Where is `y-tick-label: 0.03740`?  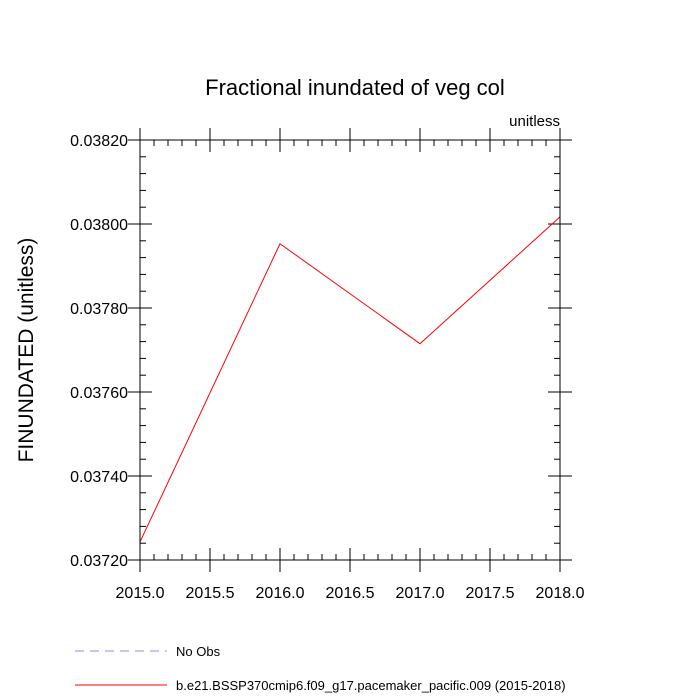
y-tick-label: 0.03740 is located at coordinates (99, 477).